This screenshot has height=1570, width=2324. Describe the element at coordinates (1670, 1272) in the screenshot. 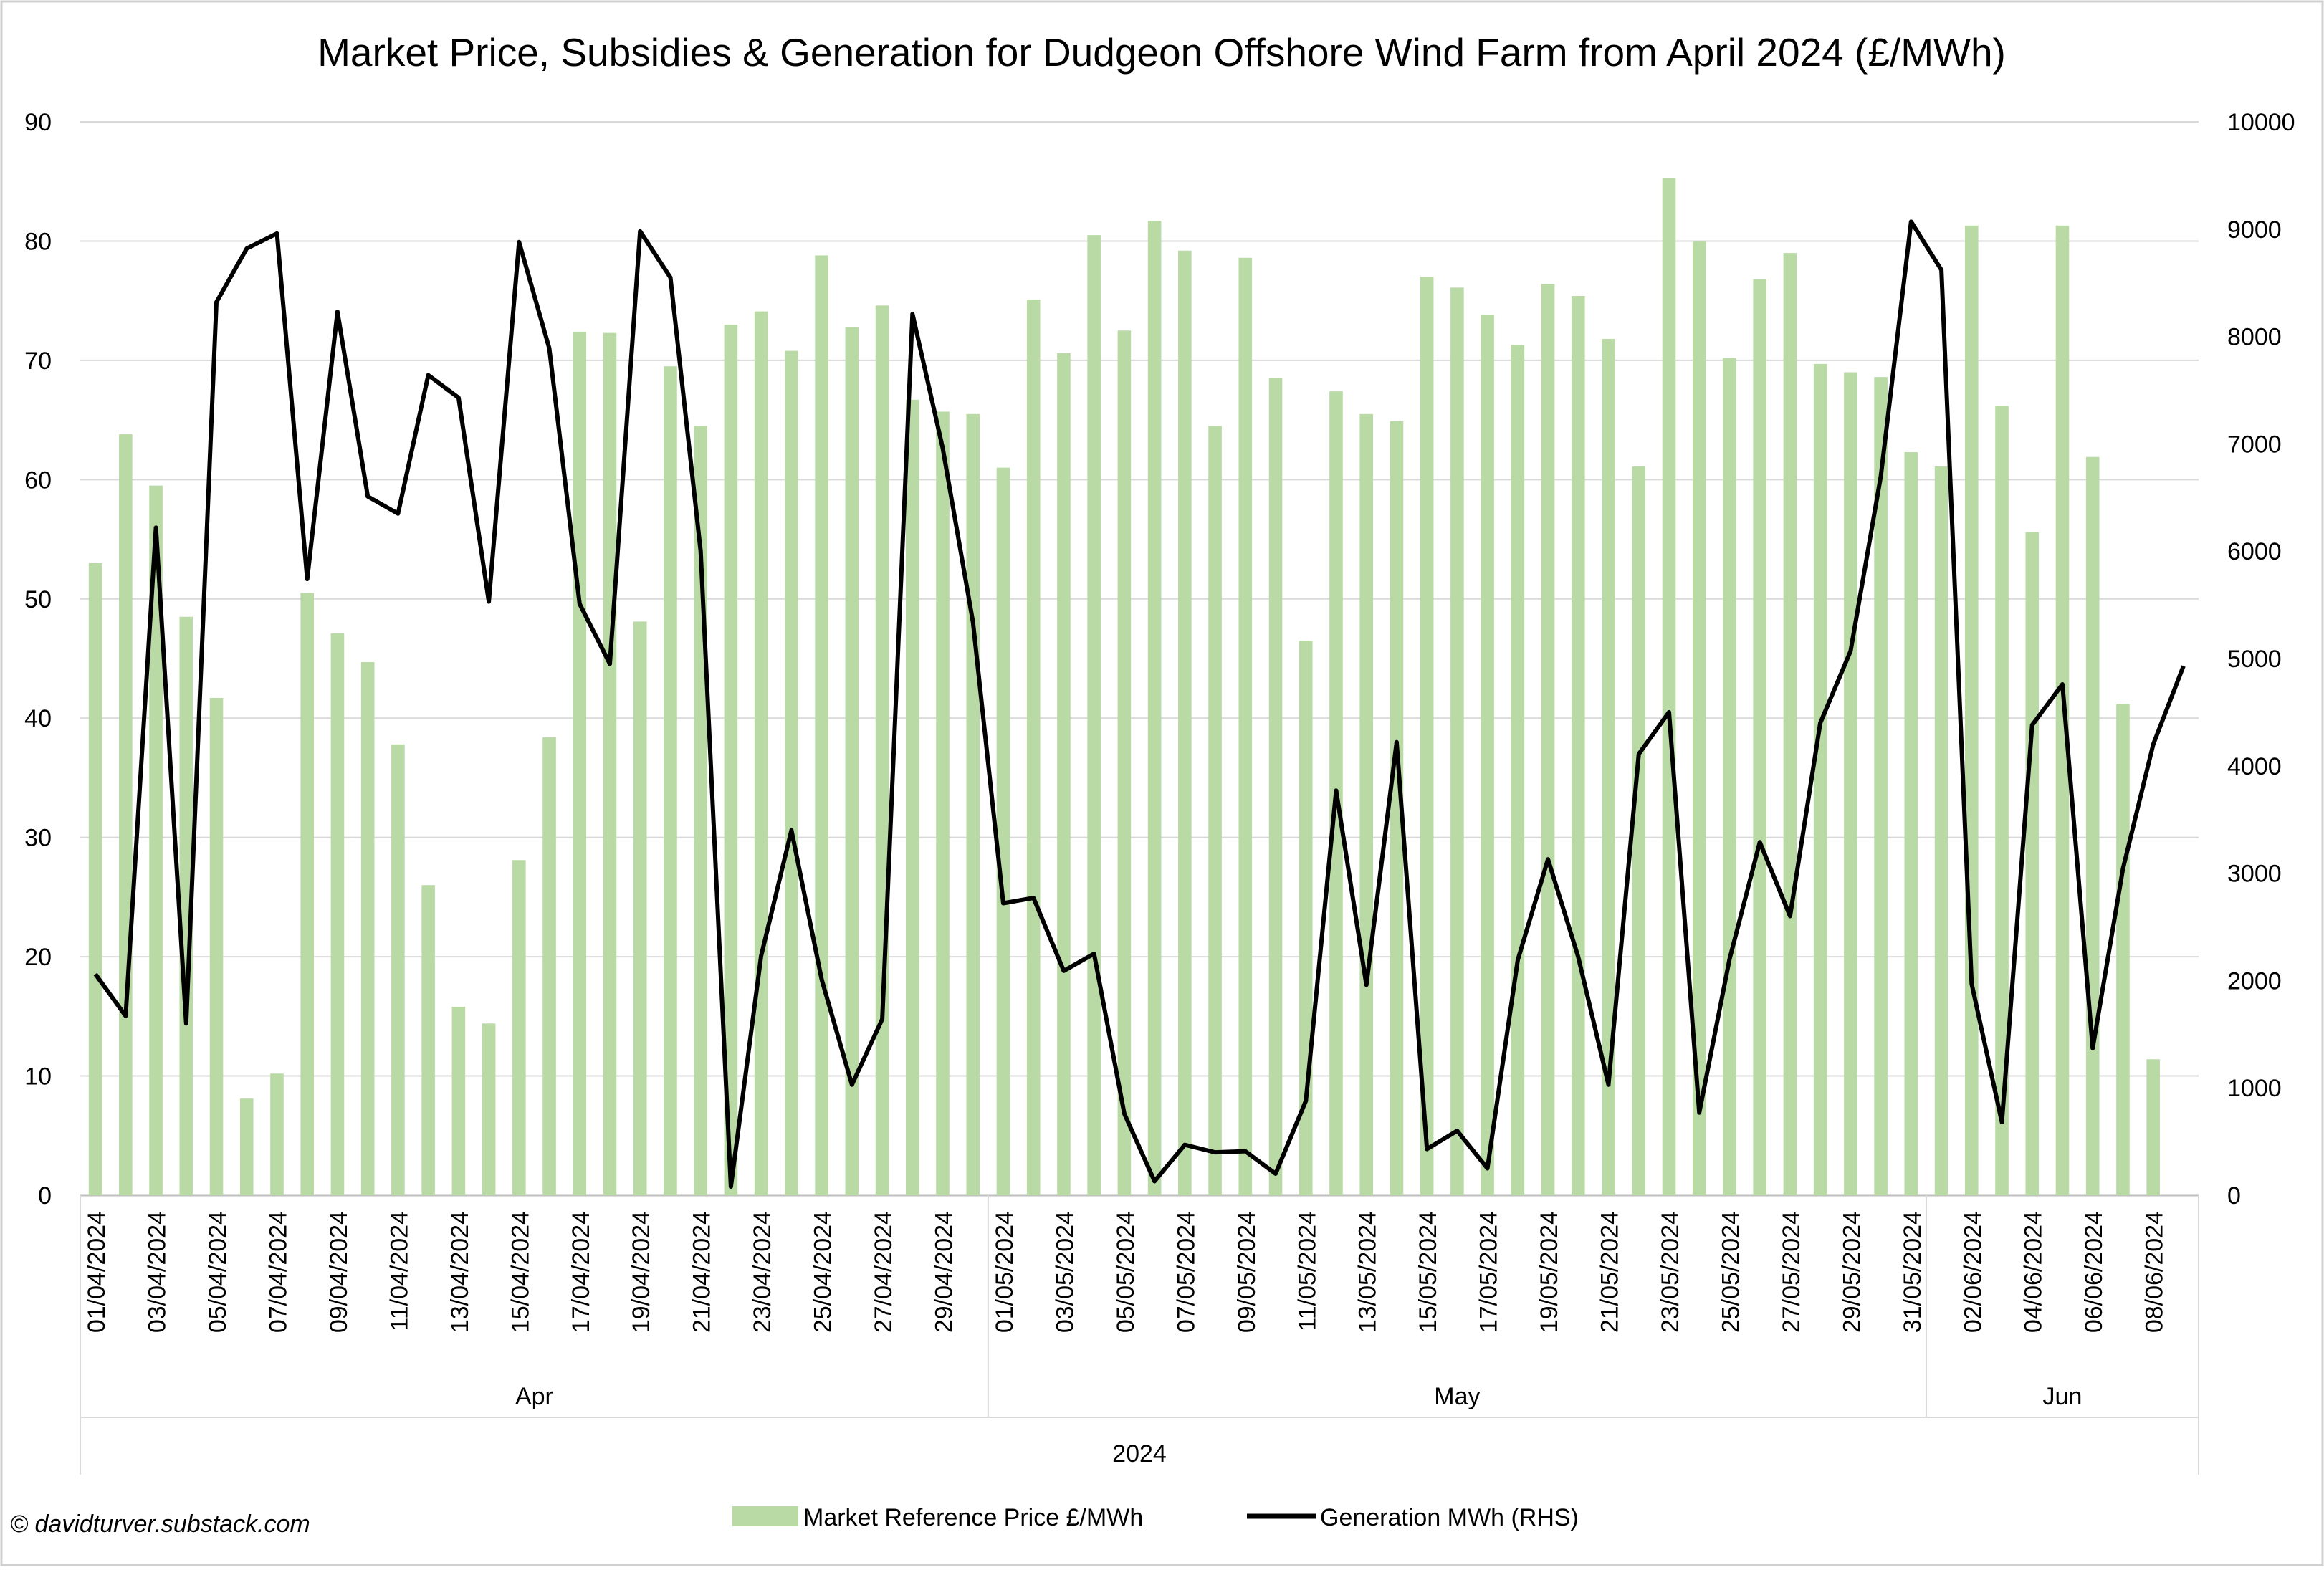

I see `x-axis-tick-label: 23/05/2024` at that location.